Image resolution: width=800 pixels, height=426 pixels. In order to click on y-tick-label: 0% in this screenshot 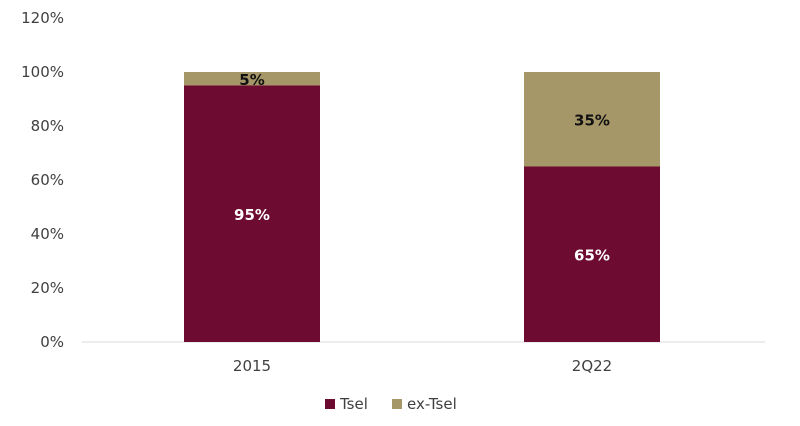, I will do `click(52, 342)`.